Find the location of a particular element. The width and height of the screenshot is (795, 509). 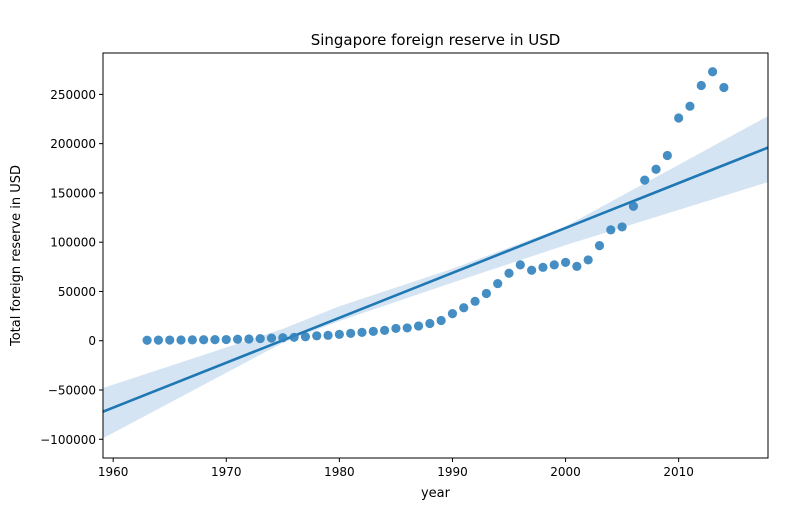

y-tick-label: 0 is located at coordinates (92, 341).